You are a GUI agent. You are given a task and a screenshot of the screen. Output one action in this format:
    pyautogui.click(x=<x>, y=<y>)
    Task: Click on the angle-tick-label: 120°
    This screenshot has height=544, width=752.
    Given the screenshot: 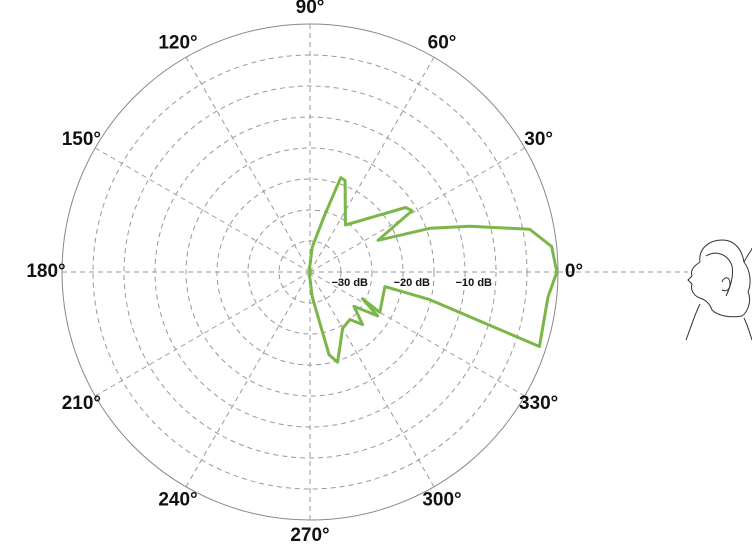 What is the action you would take?
    pyautogui.click(x=177, y=42)
    